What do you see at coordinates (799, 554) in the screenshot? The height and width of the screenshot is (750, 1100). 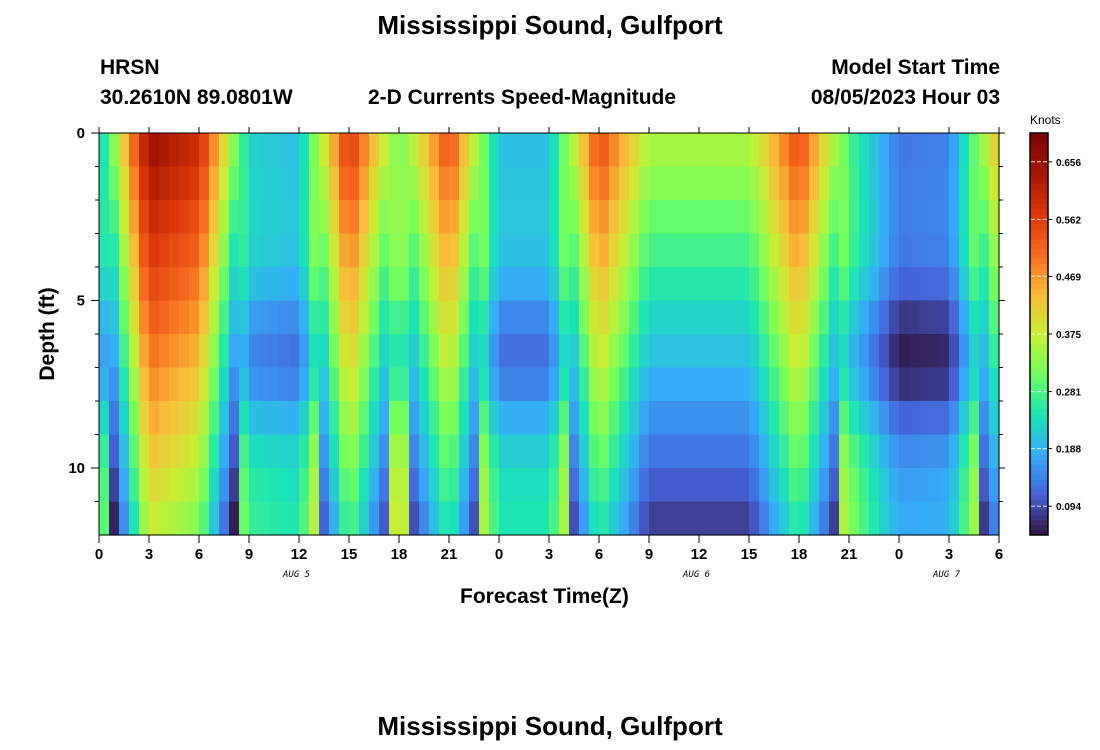 I see `x-tick-label: 18` at bounding box center [799, 554].